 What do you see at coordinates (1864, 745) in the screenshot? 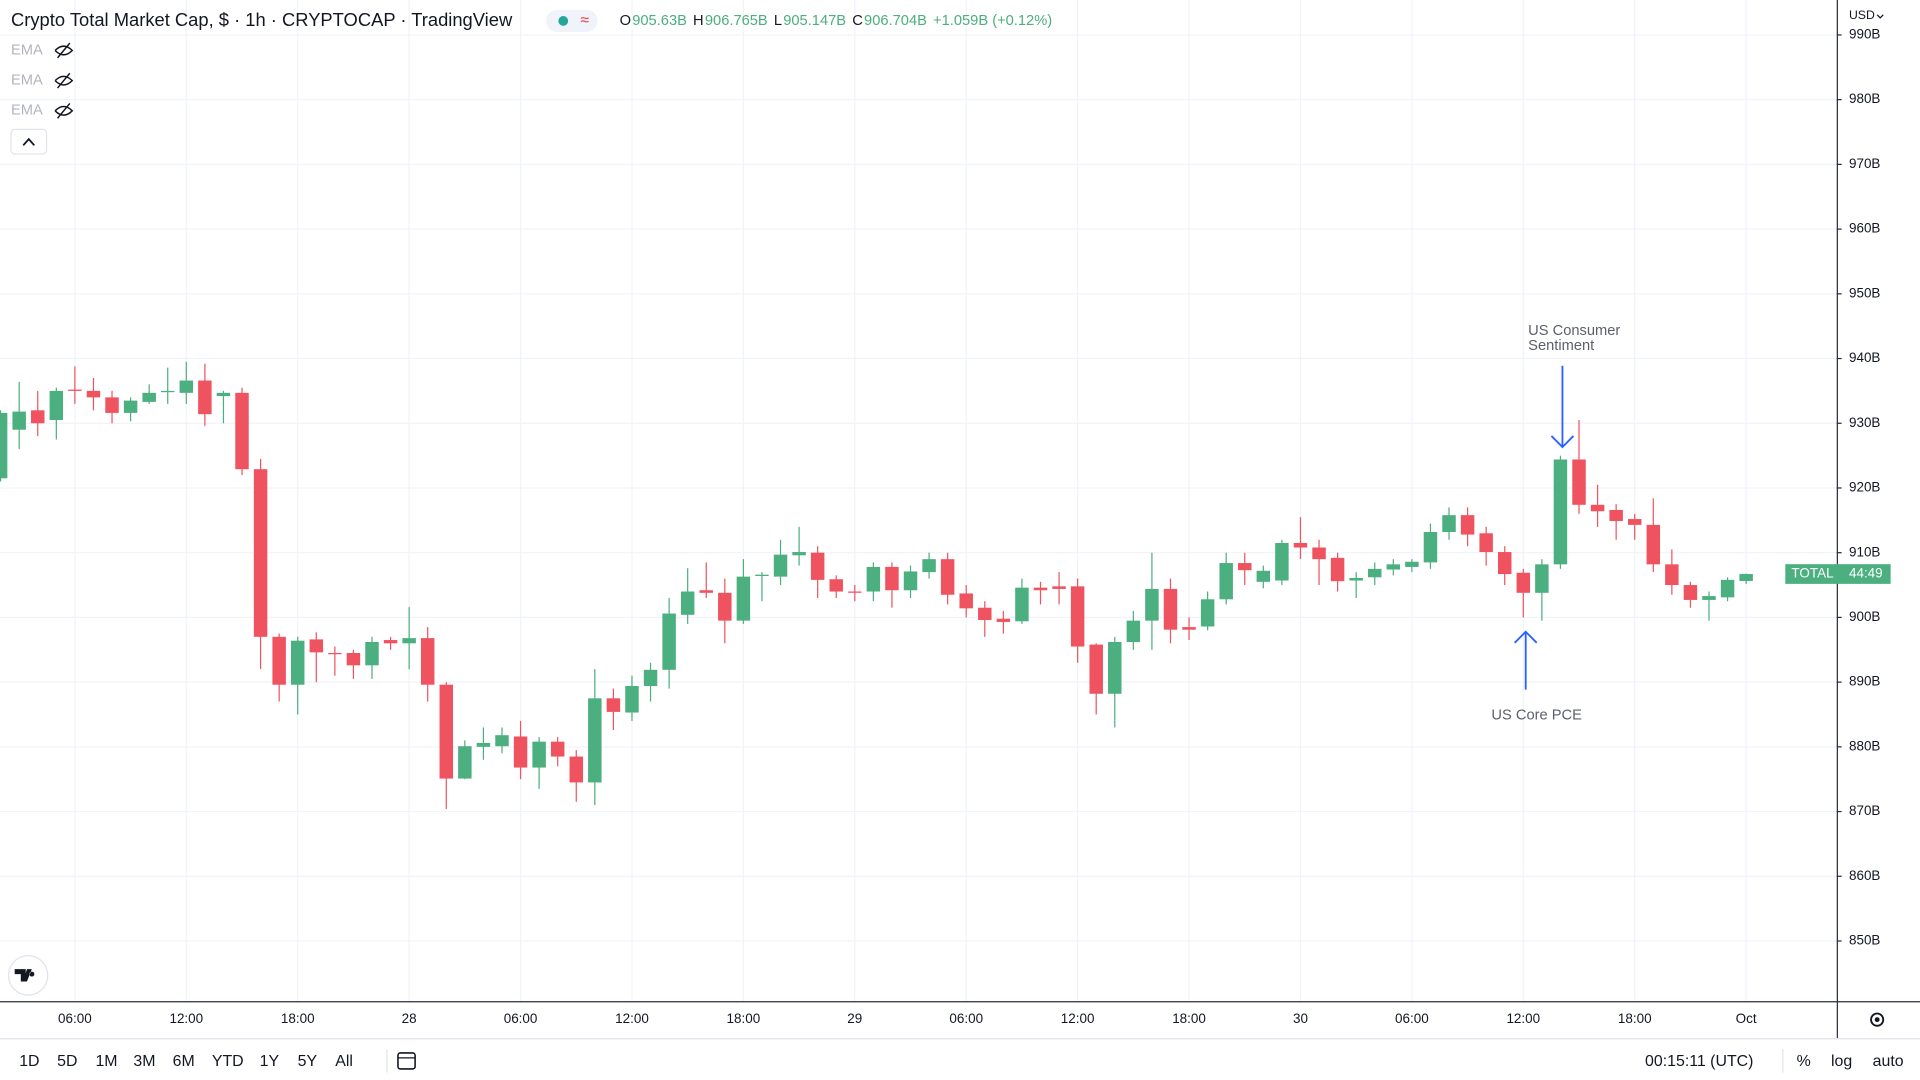
I see `y-tick-label: 880B` at bounding box center [1864, 745].